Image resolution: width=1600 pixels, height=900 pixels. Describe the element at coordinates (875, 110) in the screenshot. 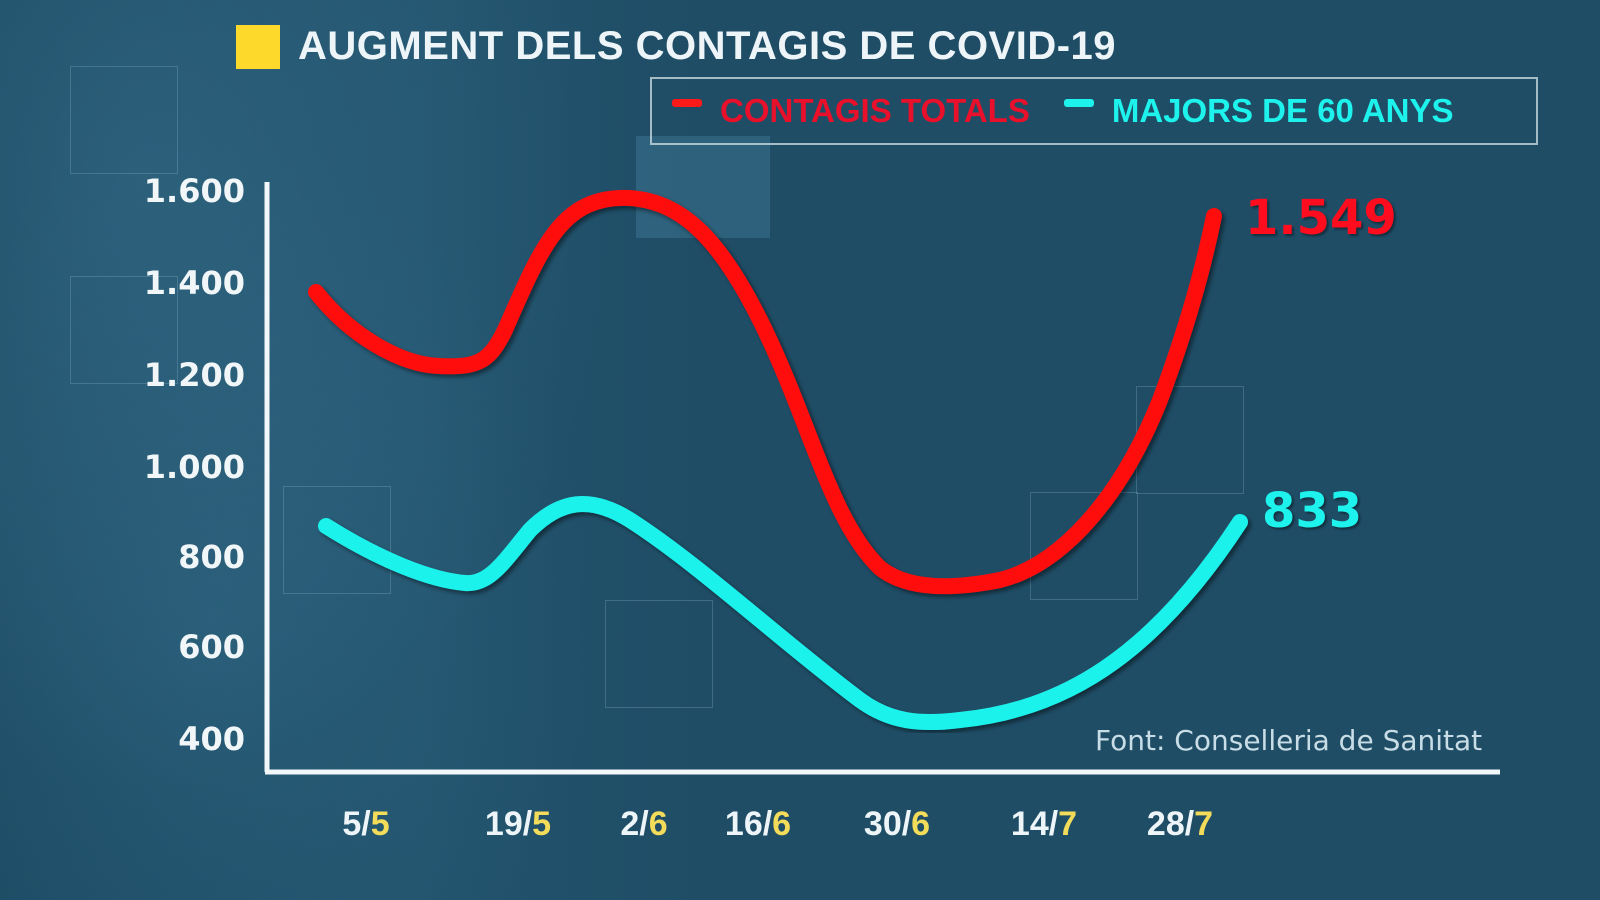

I see `legend-label-total: CONTAGIS TOTALS` at that location.